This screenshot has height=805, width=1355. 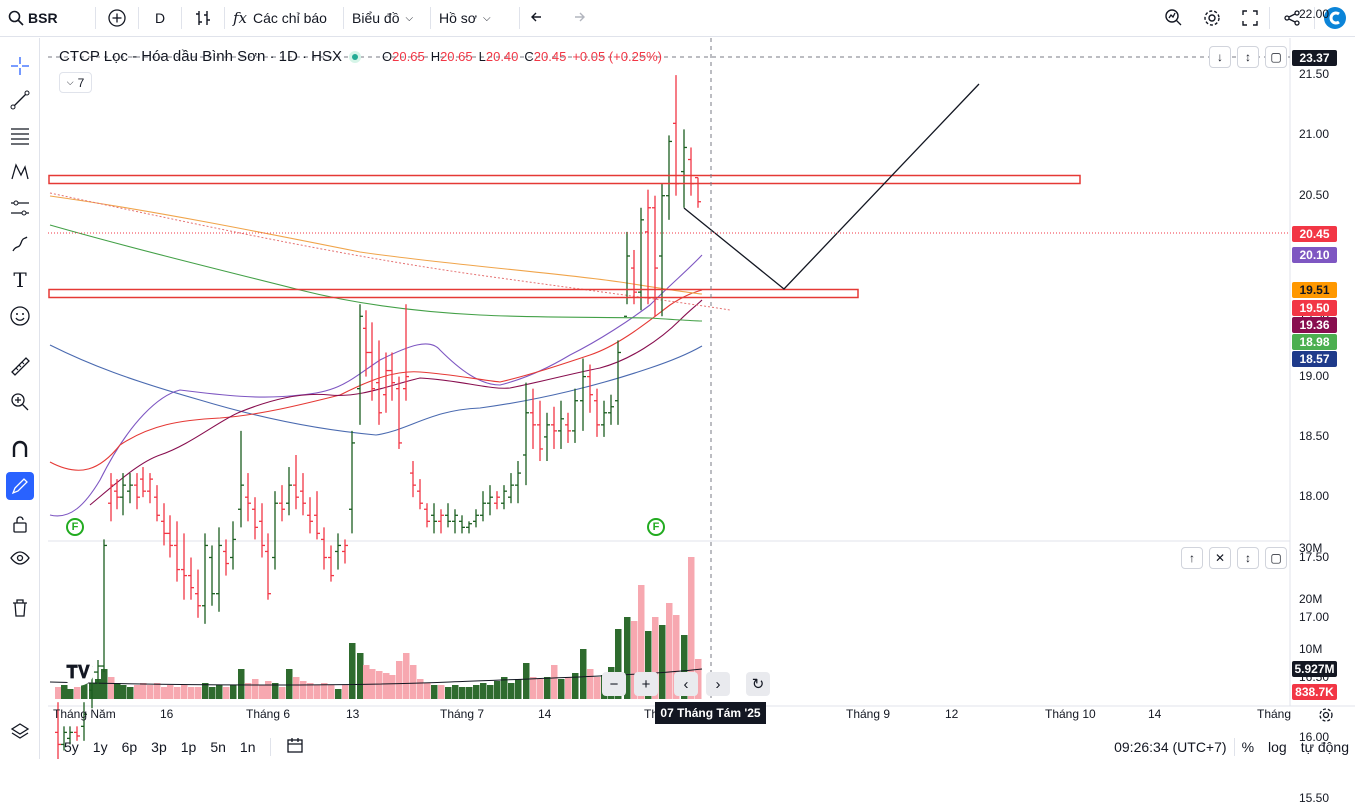 I want to click on collapse-pane-button: ↕, so click(x=1248, y=57).